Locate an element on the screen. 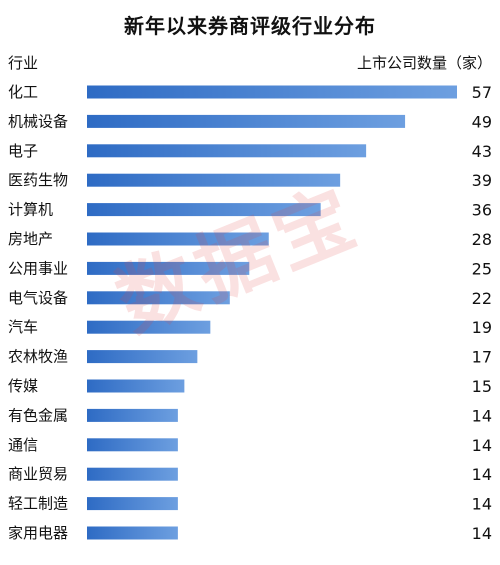 This screenshot has width=500, height=565. category-label: 商业贸易 is located at coordinates (38, 474).